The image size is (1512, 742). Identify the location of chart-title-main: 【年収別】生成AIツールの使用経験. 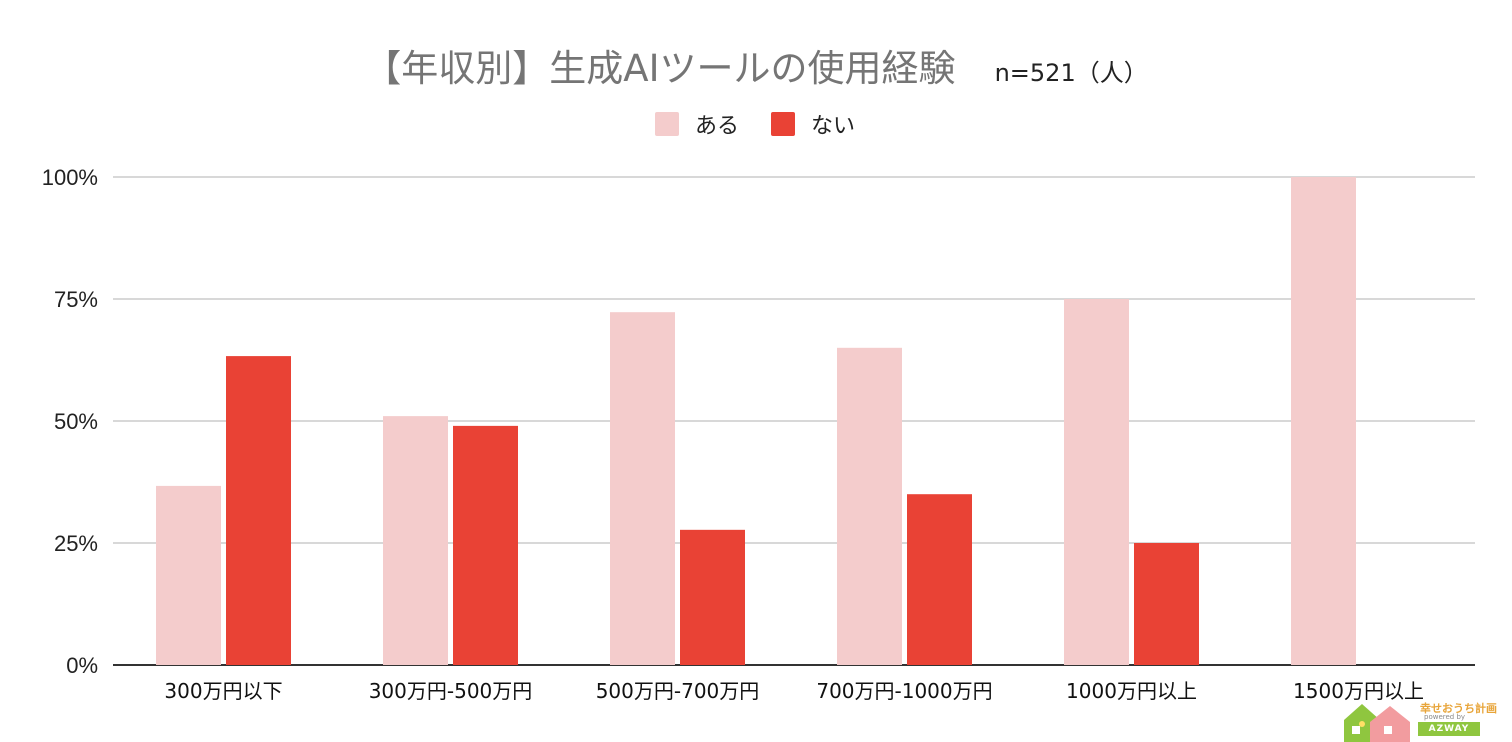
(660, 68).